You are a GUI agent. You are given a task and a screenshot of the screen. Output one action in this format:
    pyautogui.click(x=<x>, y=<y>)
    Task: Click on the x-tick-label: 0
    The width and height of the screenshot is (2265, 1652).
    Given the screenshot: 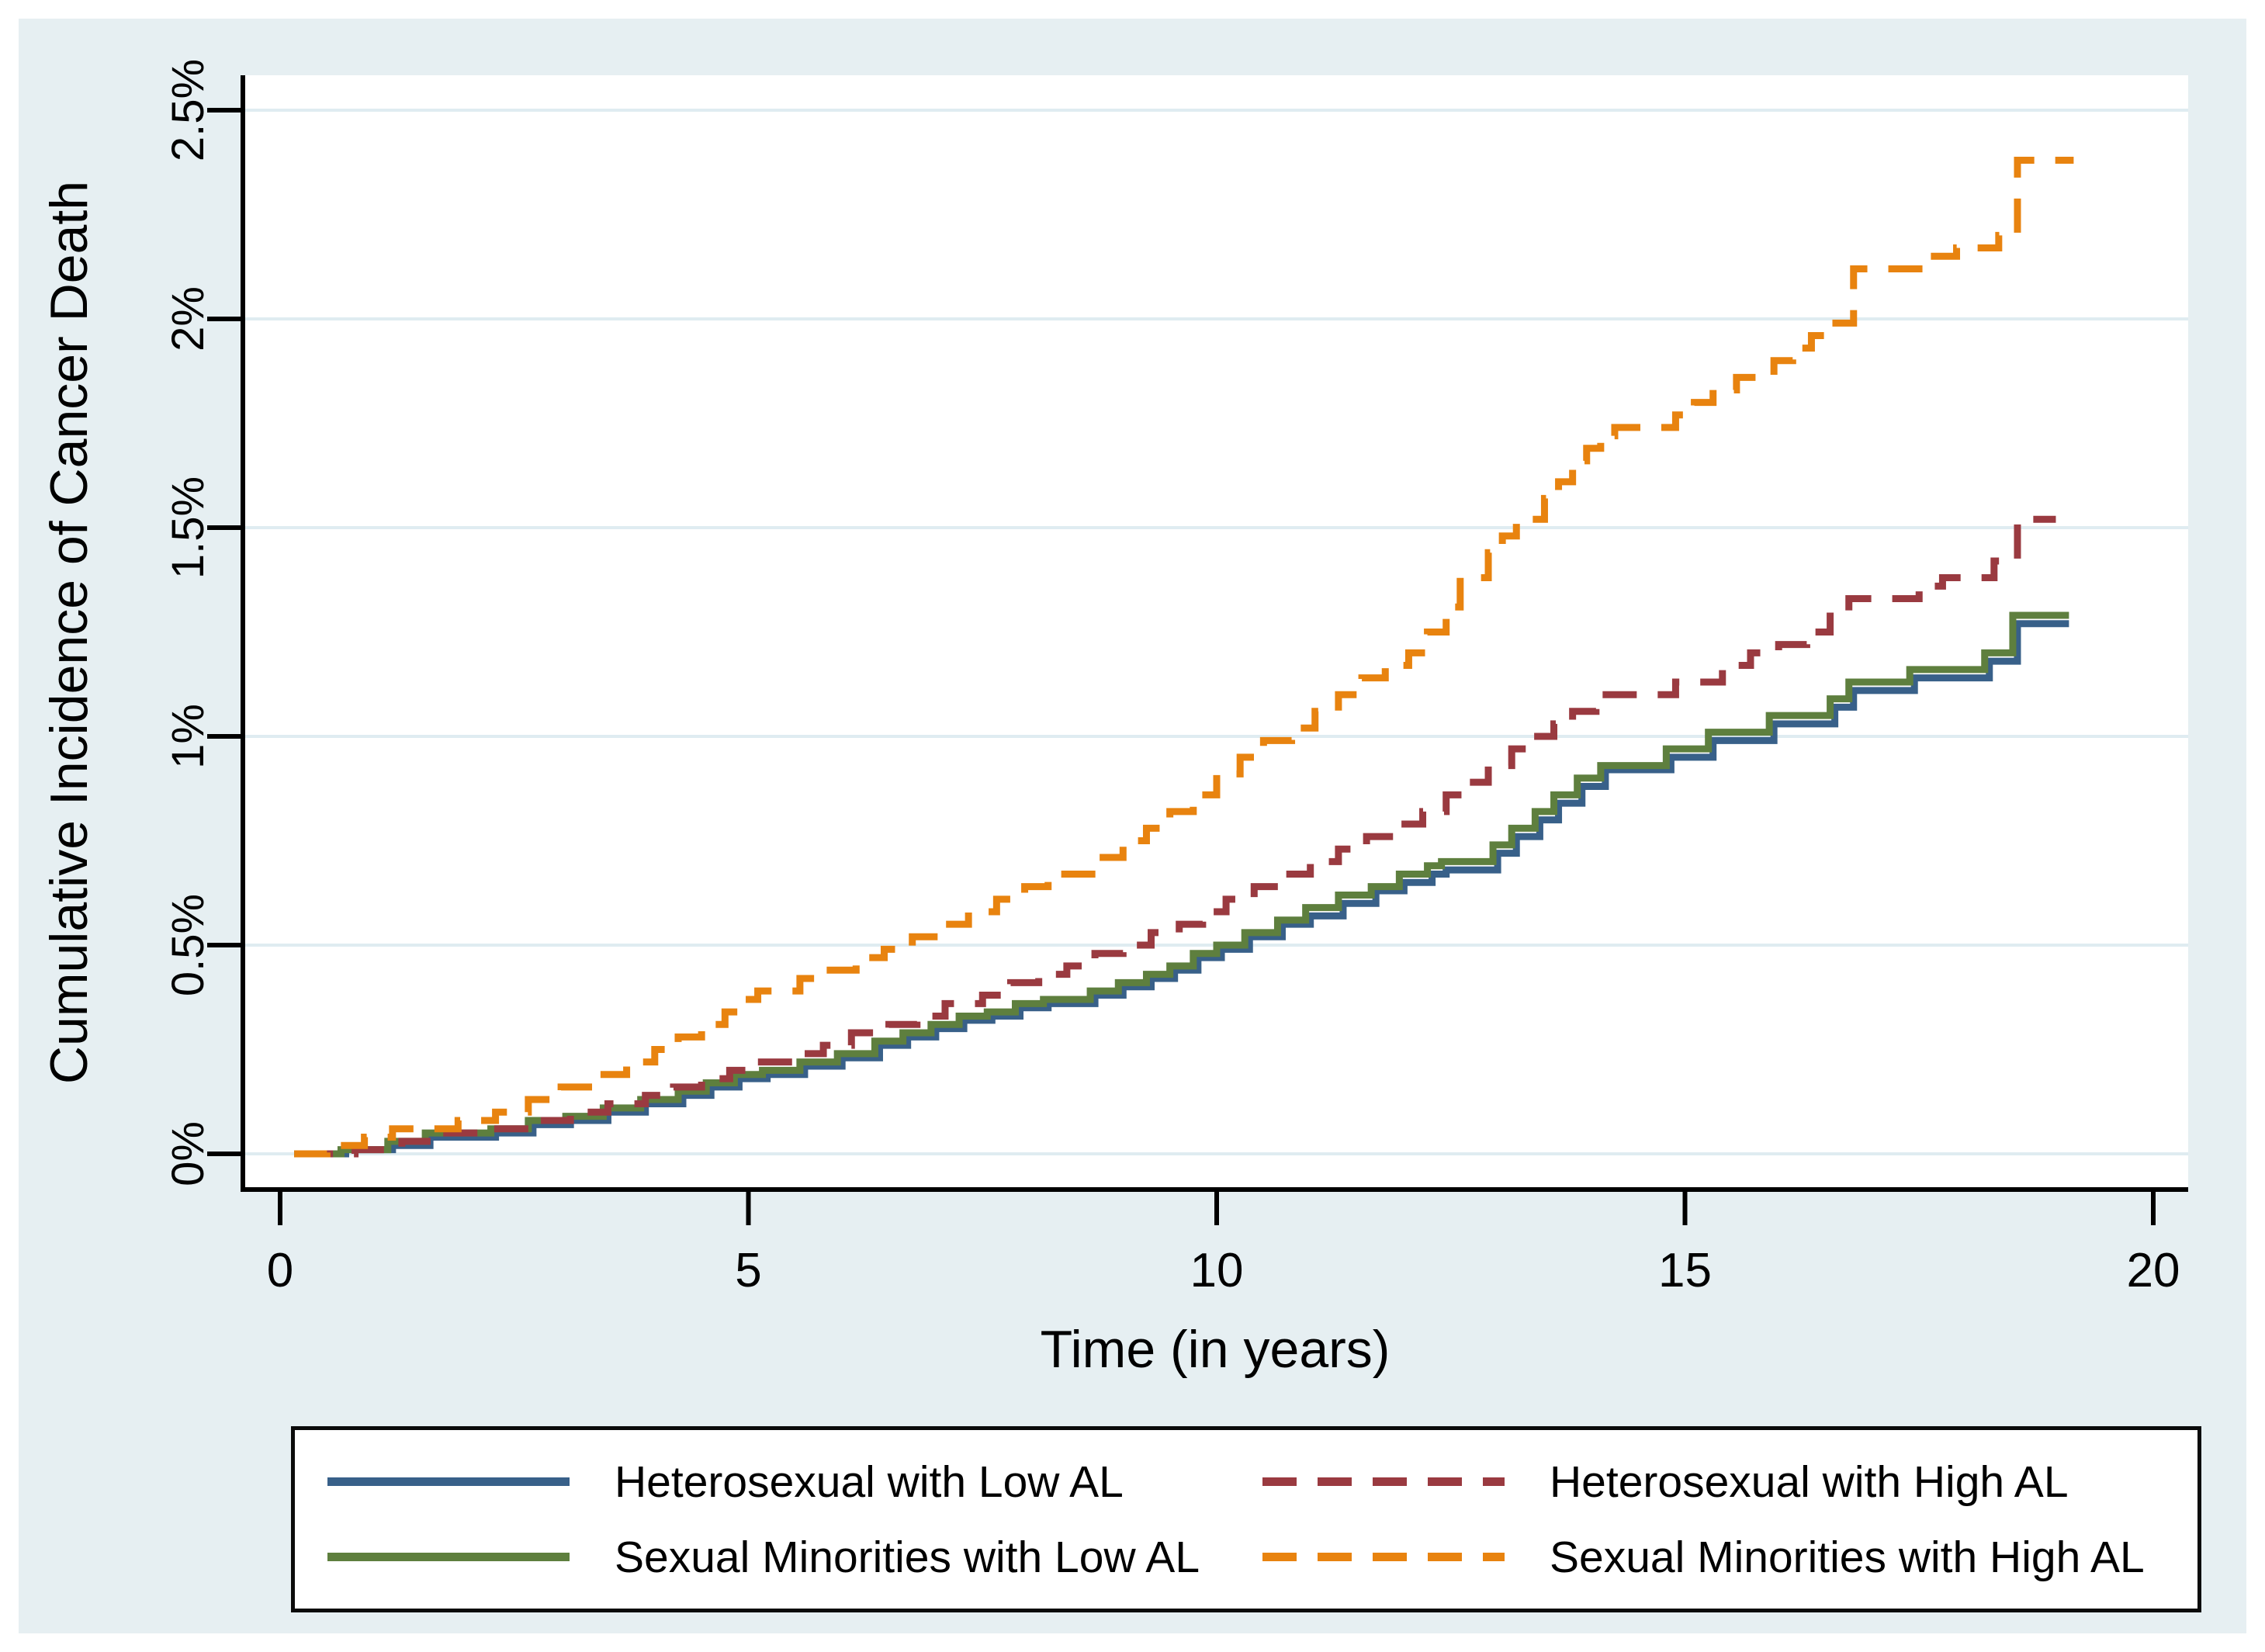 What is the action you would take?
    pyautogui.click(x=280, y=1270)
    